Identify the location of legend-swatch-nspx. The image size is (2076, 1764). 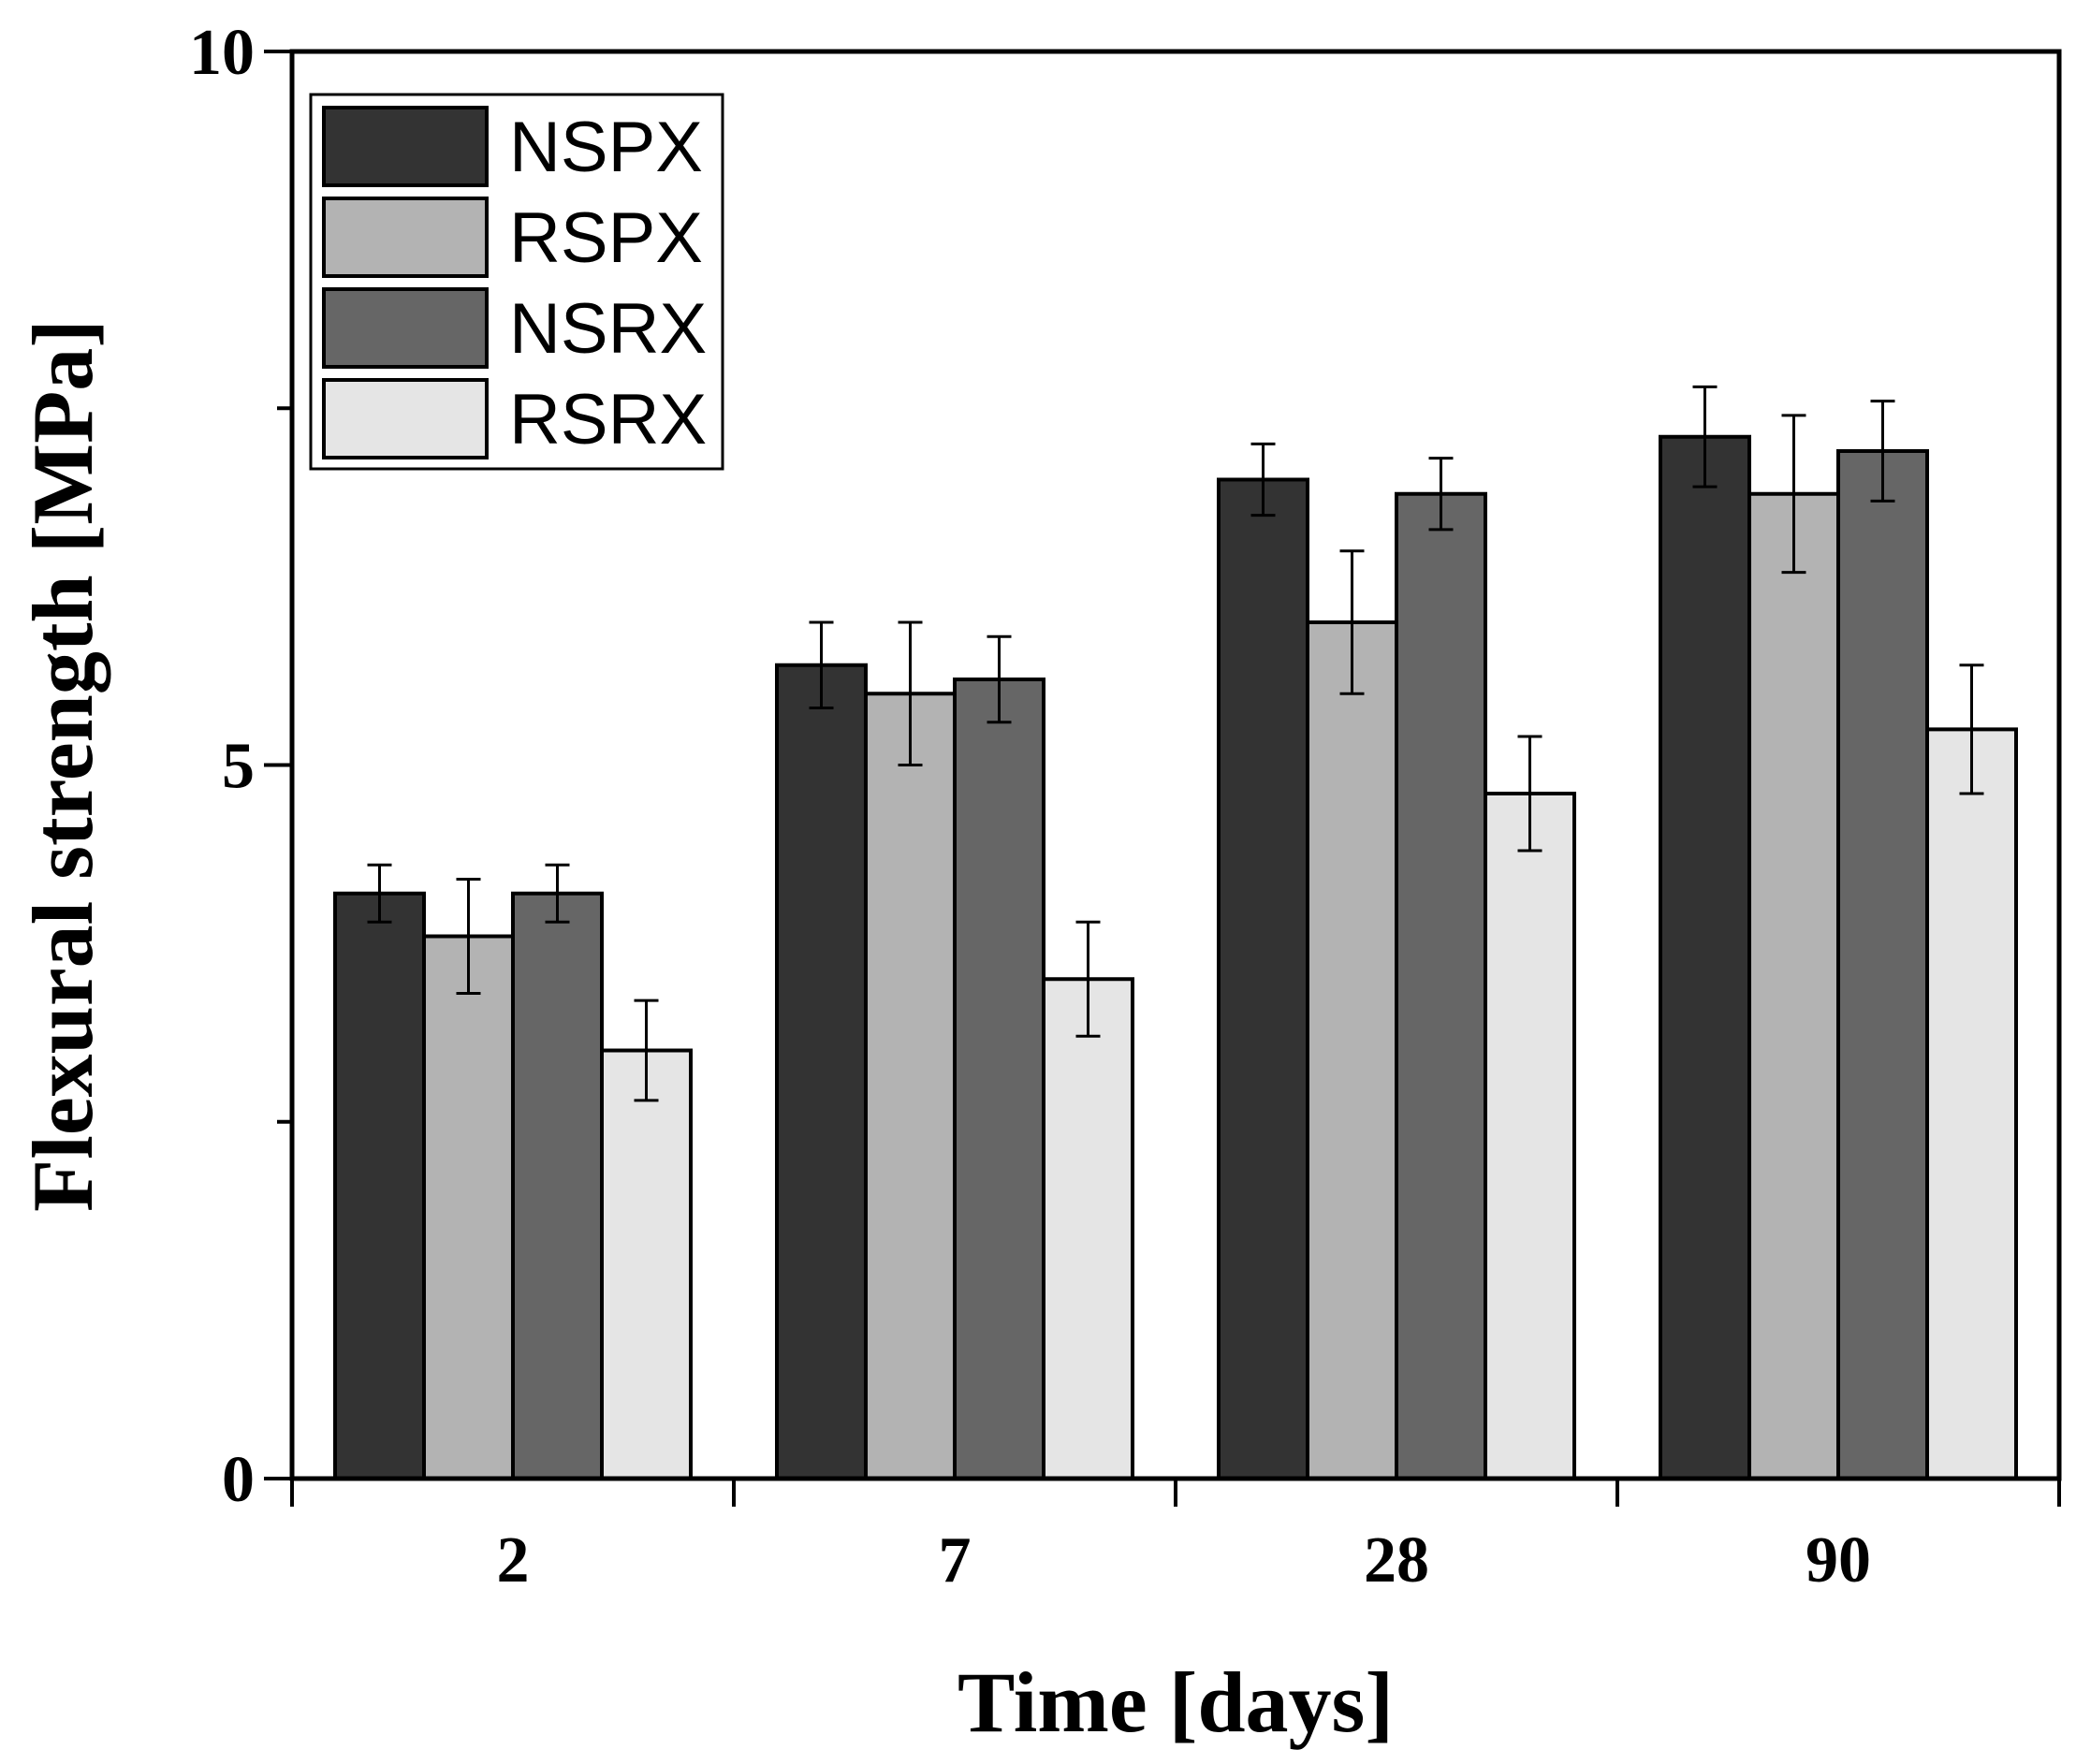
(405, 146).